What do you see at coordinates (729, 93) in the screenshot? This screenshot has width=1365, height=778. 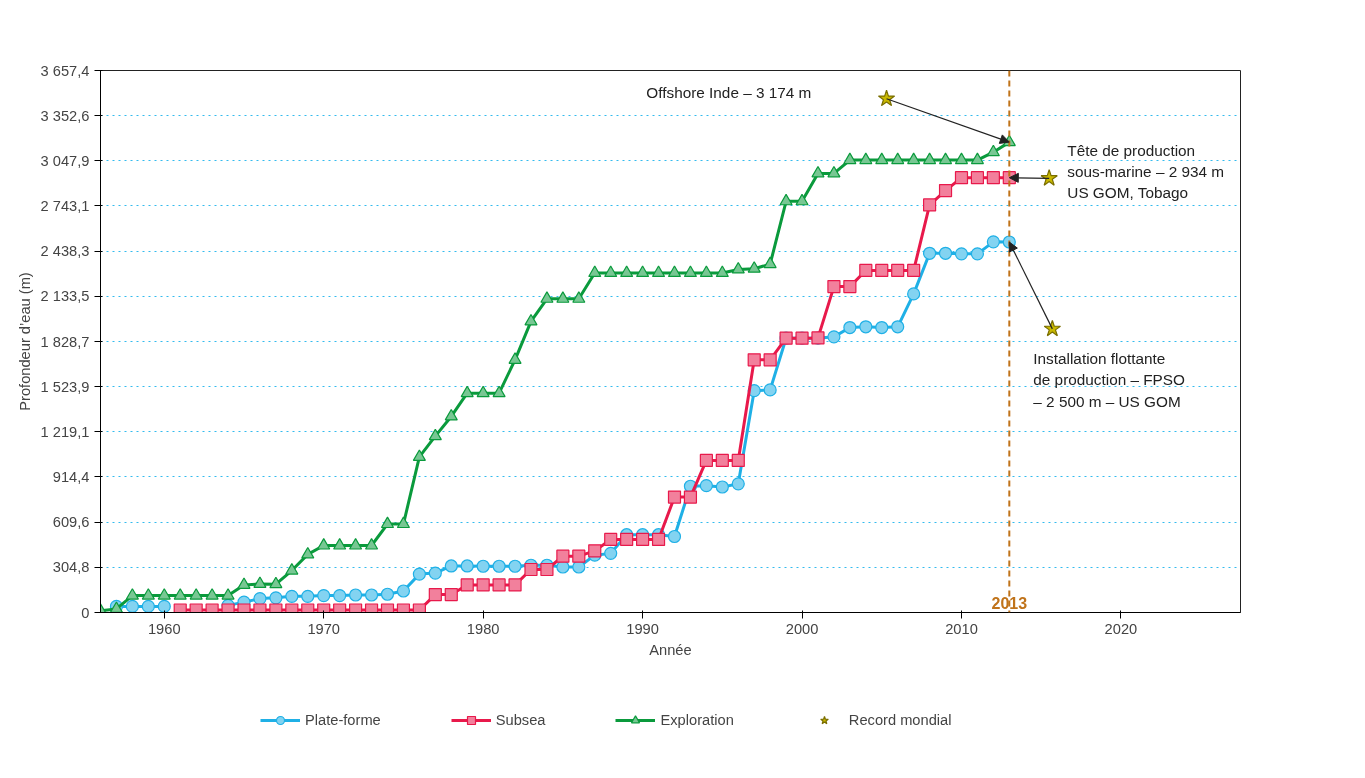 I see `annotation: Offshore Inde – 3 174 m` at bounding box center [729, 93].